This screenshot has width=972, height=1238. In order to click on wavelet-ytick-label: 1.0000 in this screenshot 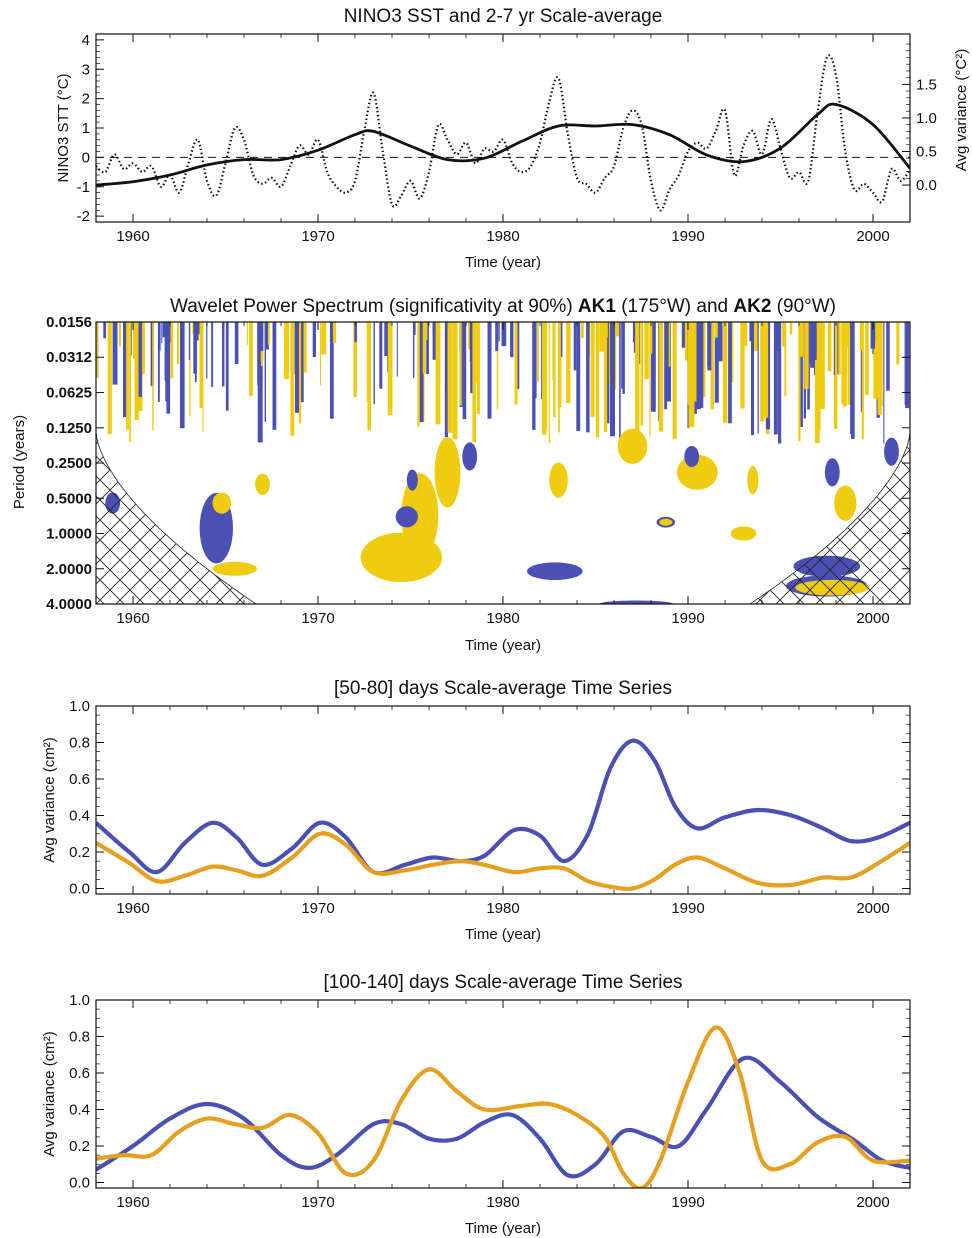, I will do `click(69, 534)`.